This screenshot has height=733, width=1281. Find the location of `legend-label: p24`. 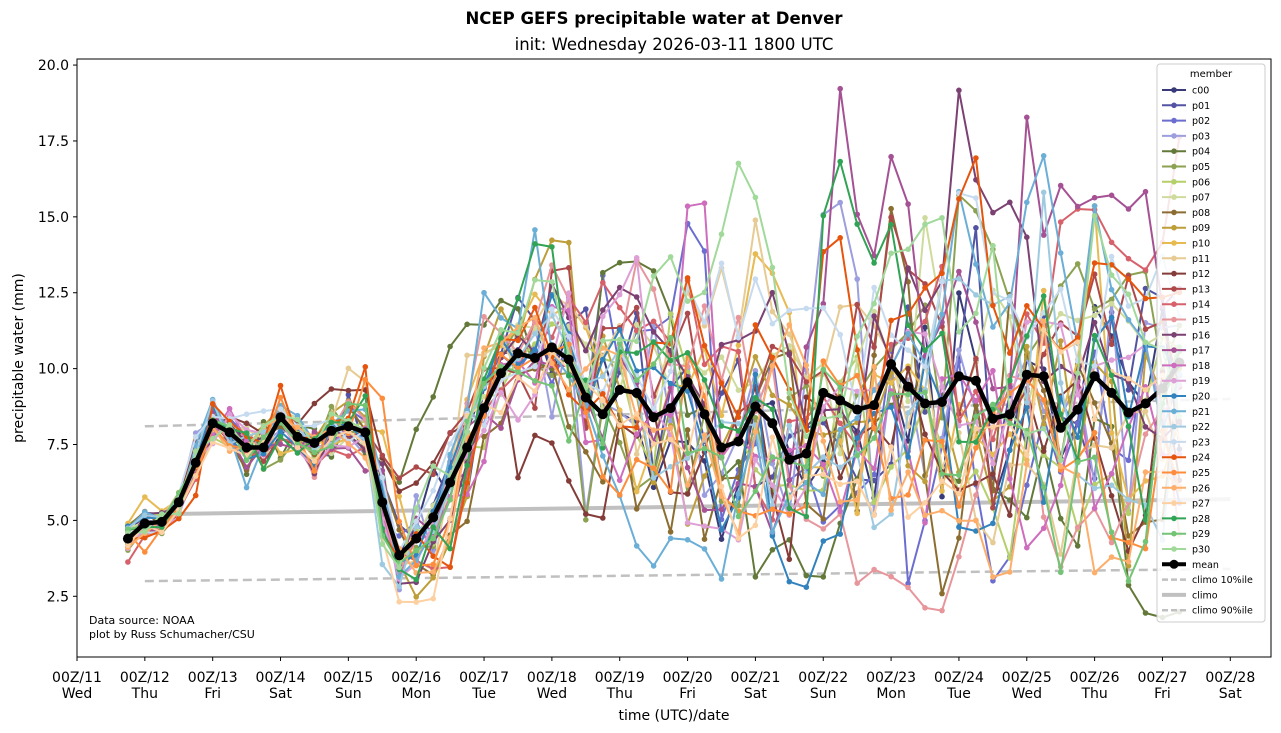

legend-label: p24 is located at coordinates (1201, 458).